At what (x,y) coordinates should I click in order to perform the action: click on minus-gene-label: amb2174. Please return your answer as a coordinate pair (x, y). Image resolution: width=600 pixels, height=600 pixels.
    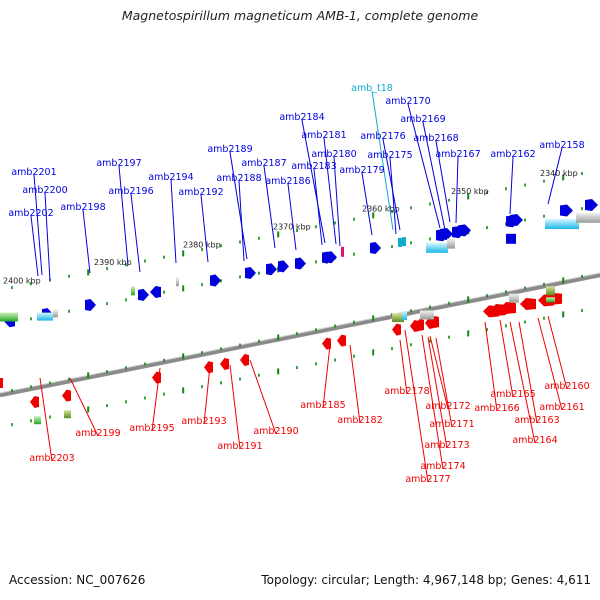
    Looking at the image, I should click on (442, 466).